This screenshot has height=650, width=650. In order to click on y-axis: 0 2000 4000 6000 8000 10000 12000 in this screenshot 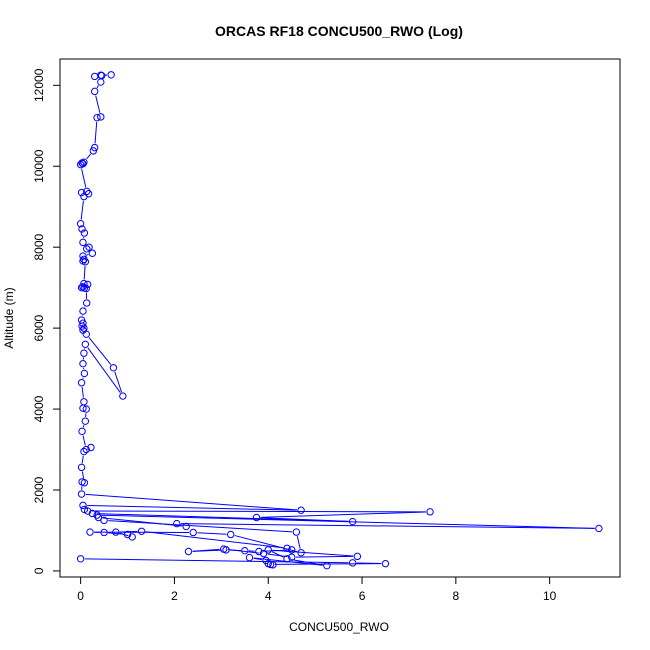, I will do `click(46, 321)`.